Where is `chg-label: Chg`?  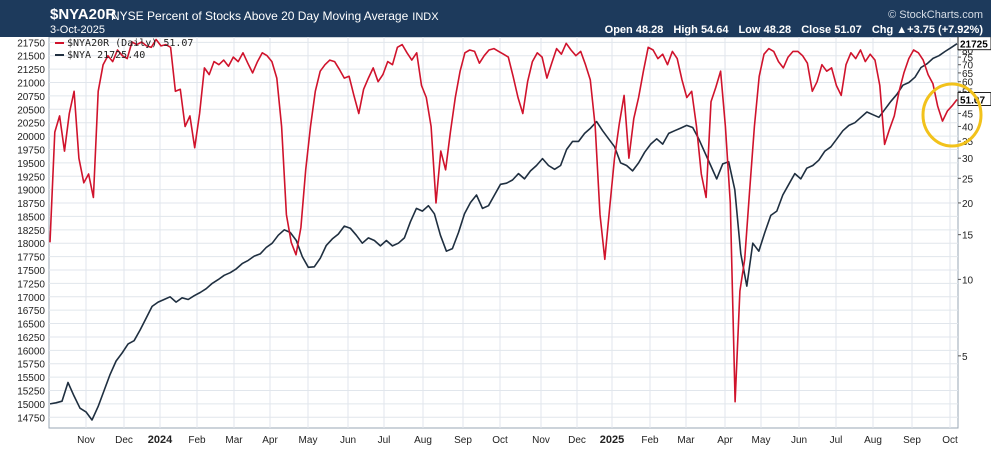
chg-label: Chg is located at coordinates (882, 30).